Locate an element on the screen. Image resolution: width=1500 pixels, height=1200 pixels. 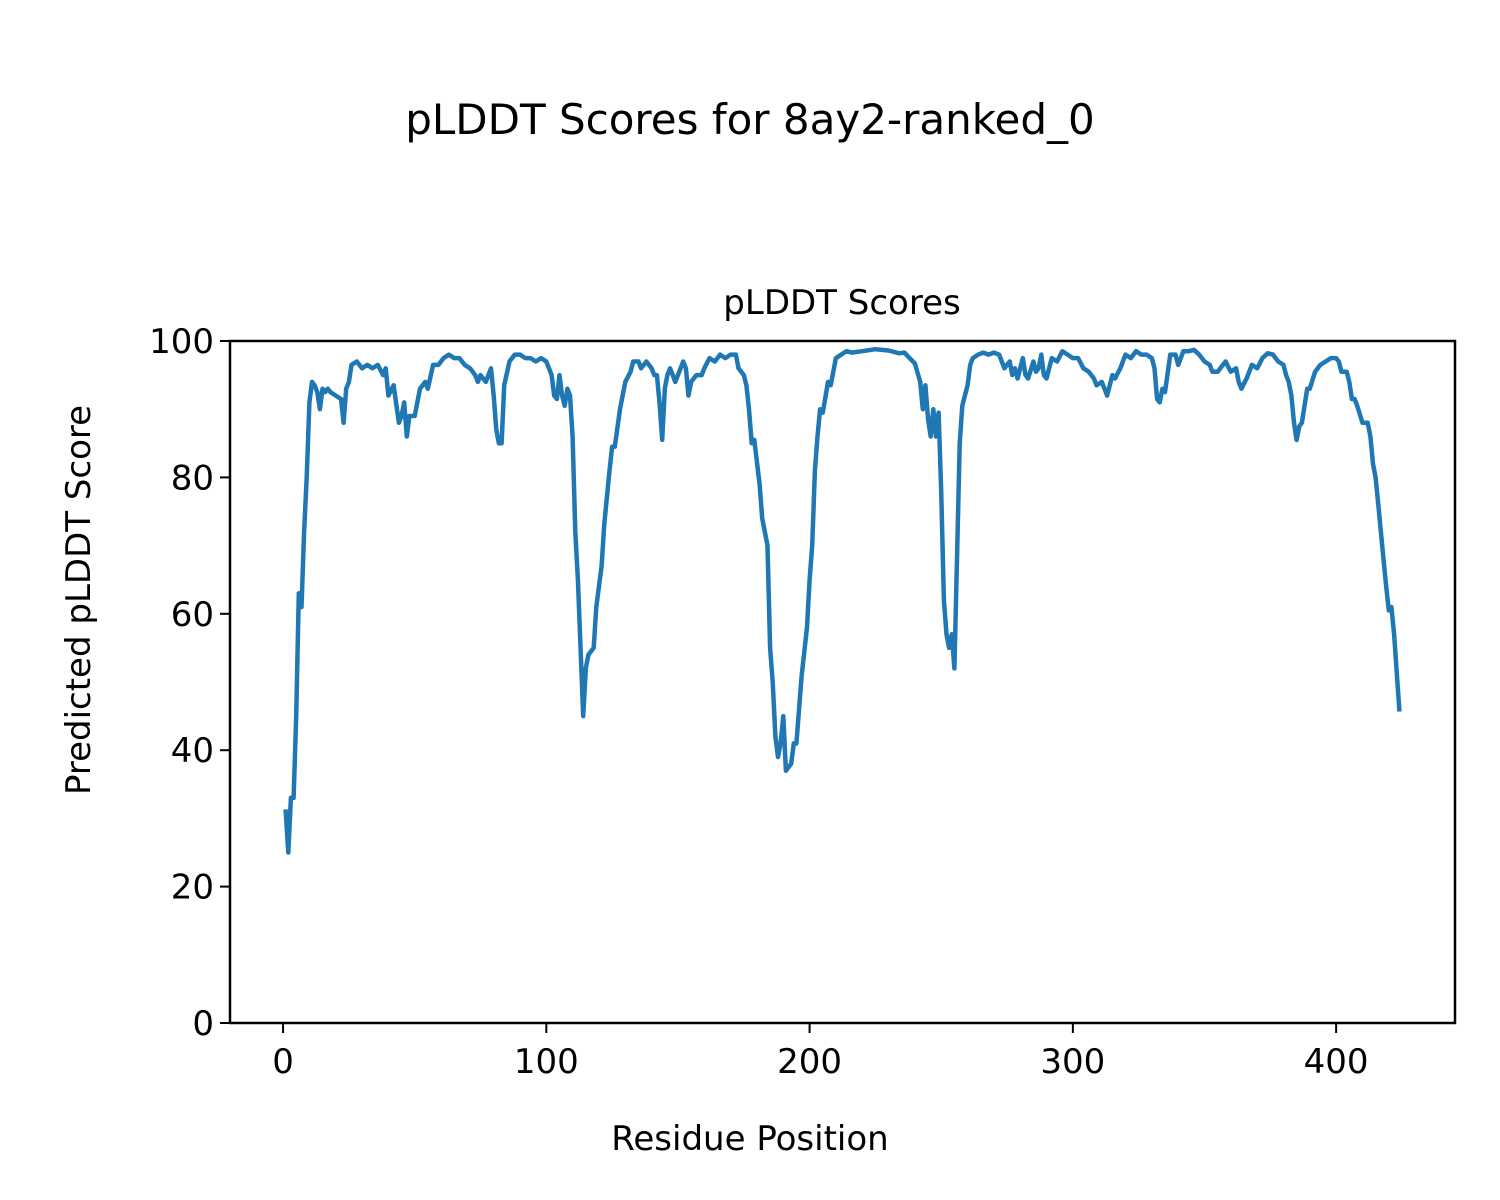
figure-title: pLDDT Scores for 8ay2-ranked_0 is located at coordinates (750, 119).